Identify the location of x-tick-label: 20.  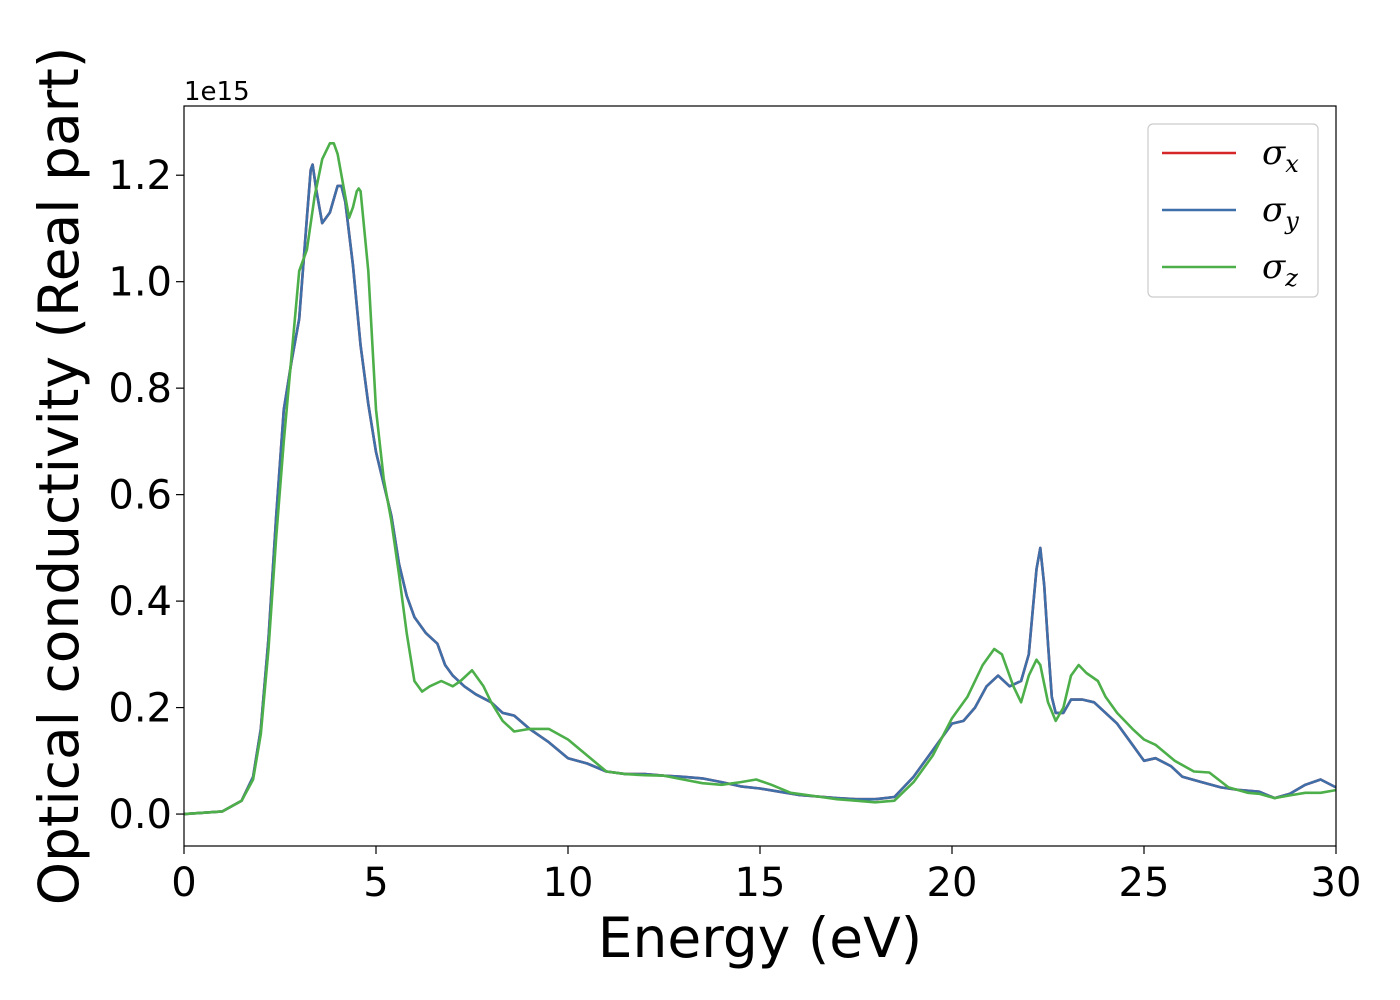
(952, 883).